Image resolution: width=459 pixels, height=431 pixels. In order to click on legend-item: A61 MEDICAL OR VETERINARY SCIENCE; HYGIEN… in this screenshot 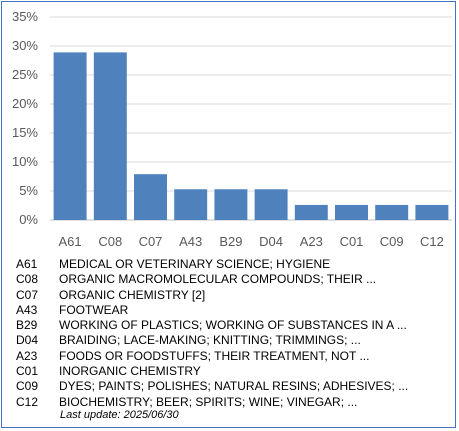, I will do `click(233, 264)`.